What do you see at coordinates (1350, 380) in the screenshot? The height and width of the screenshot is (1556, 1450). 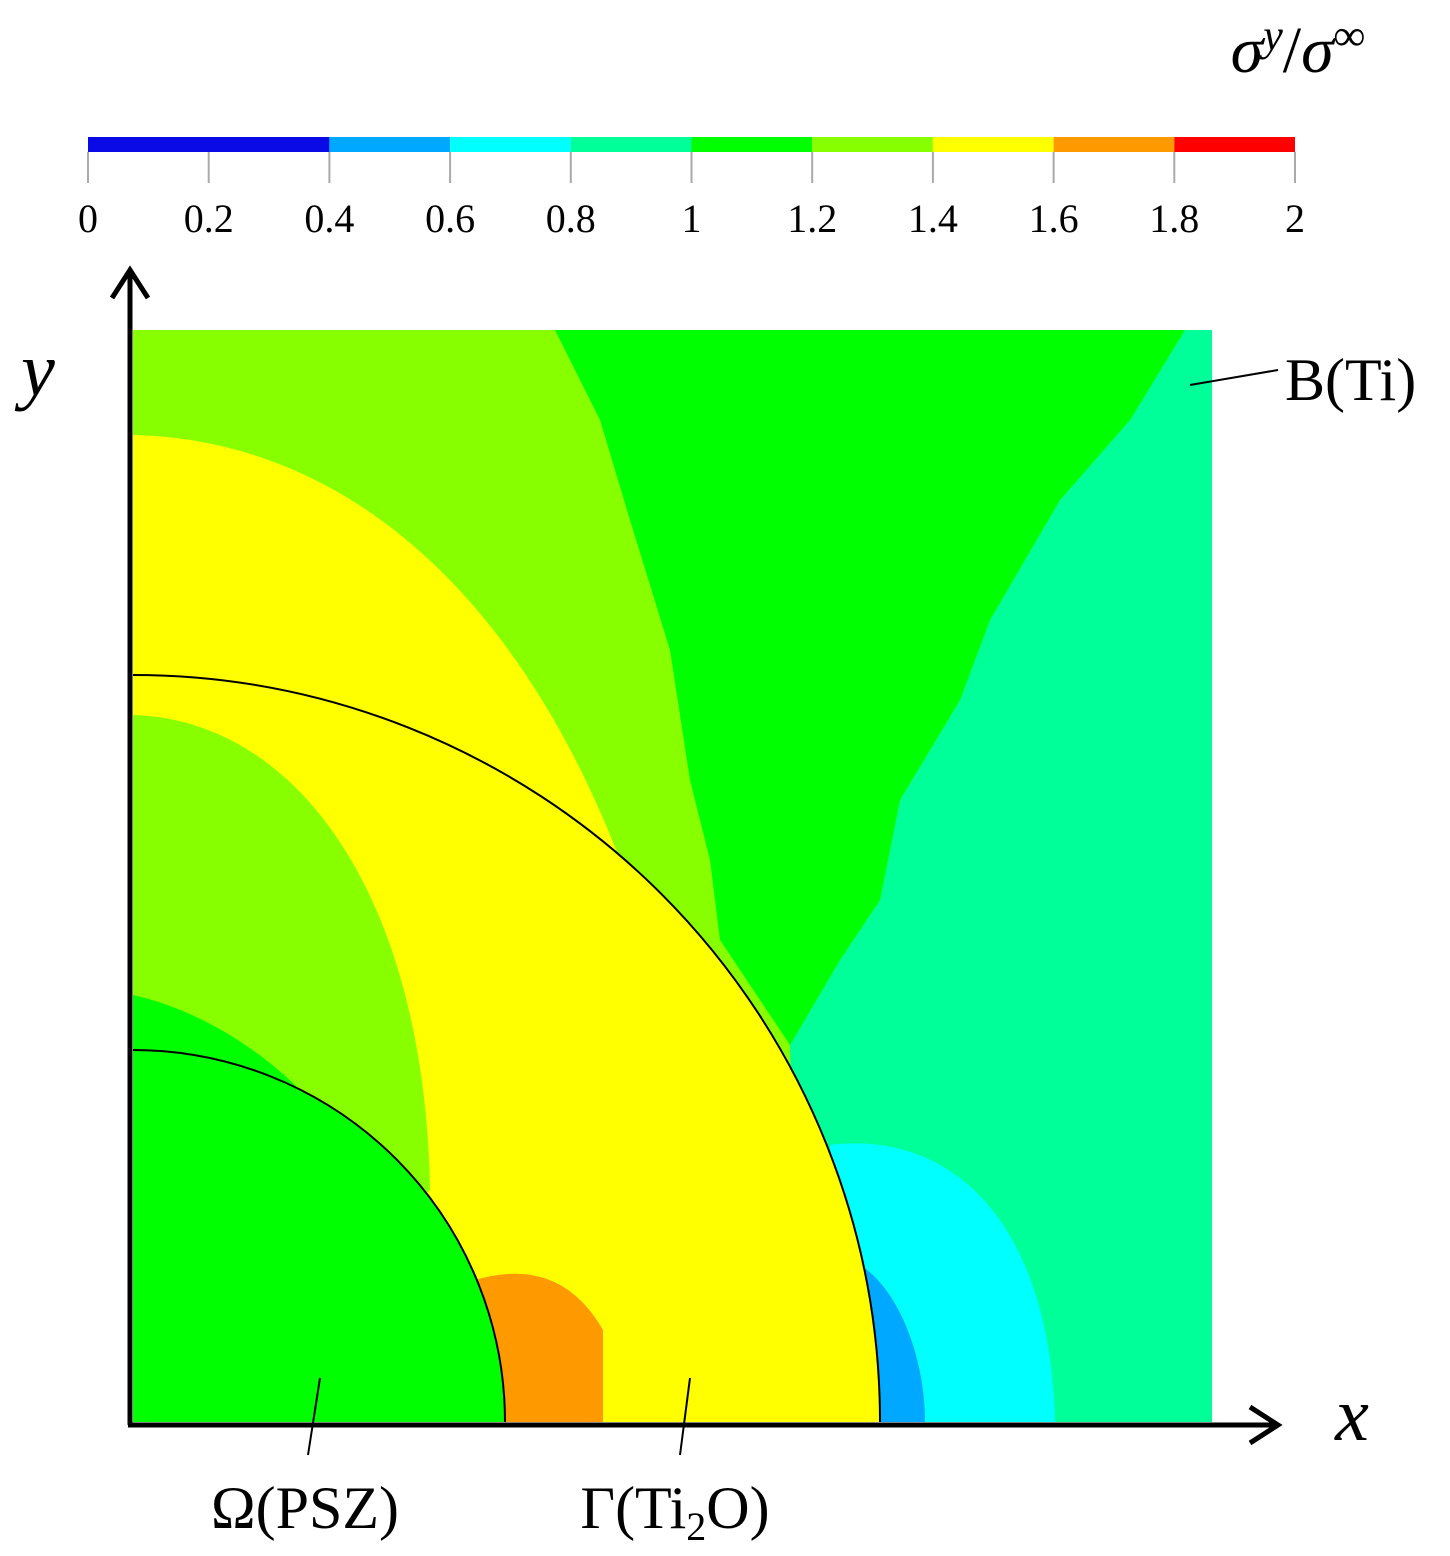 I see `annotation: B(Ti)` at bounding box center [1350, 380].